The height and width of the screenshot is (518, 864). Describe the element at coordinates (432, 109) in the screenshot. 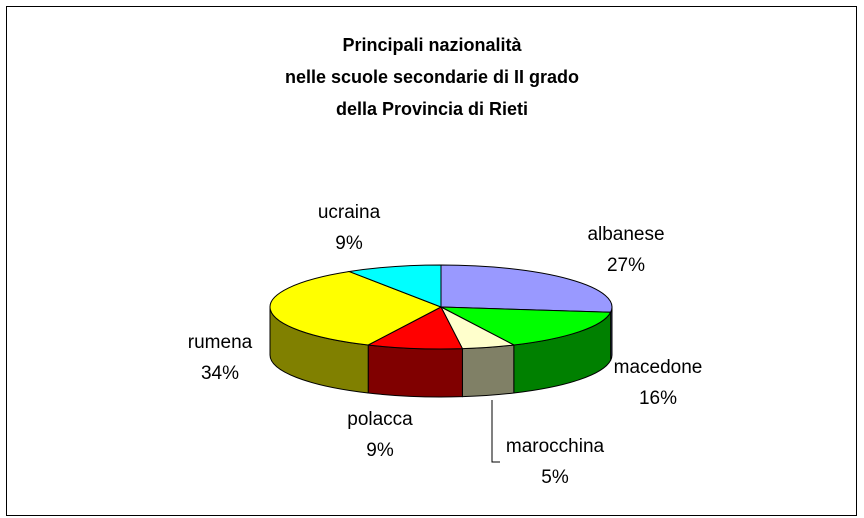

I see `chart-title: della Provincia di Rieti` at that location.